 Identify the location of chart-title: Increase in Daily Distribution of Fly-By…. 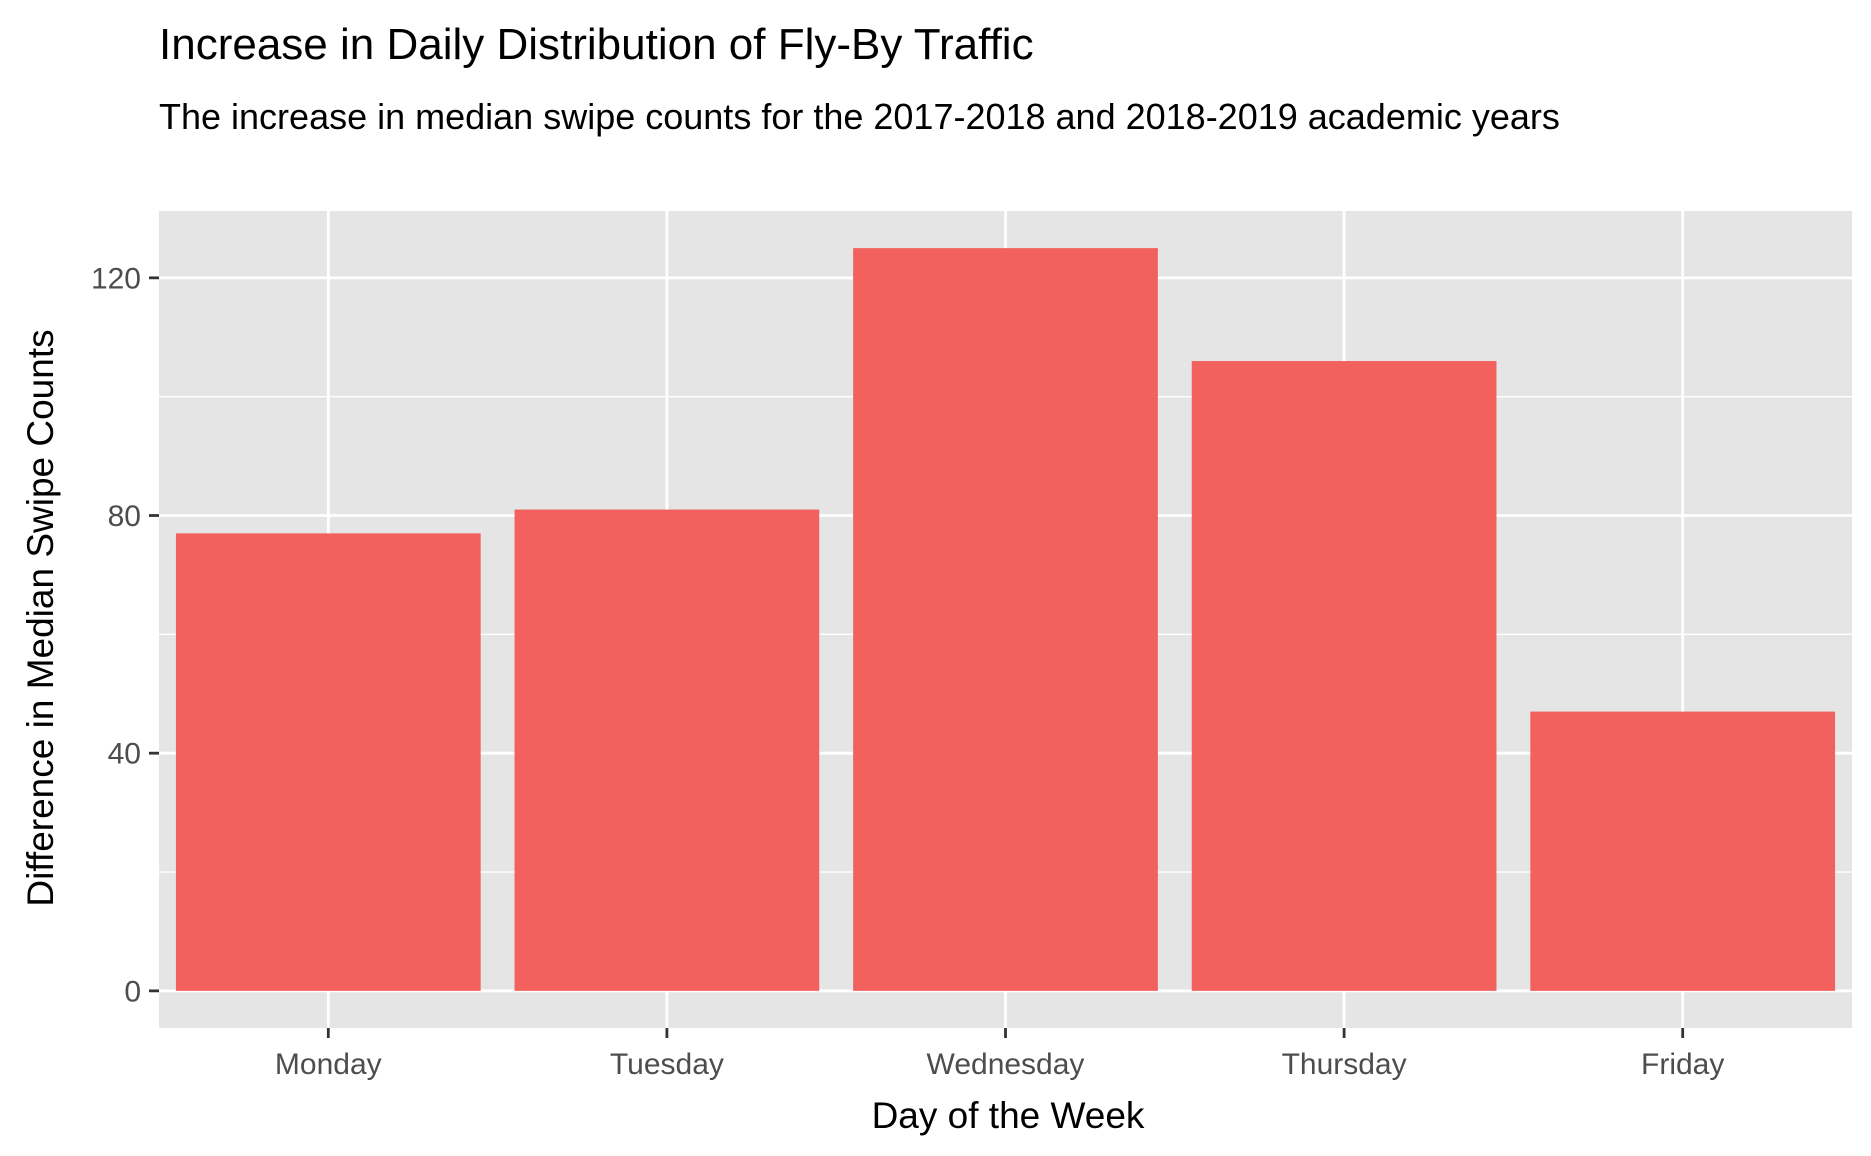
(596, 44).